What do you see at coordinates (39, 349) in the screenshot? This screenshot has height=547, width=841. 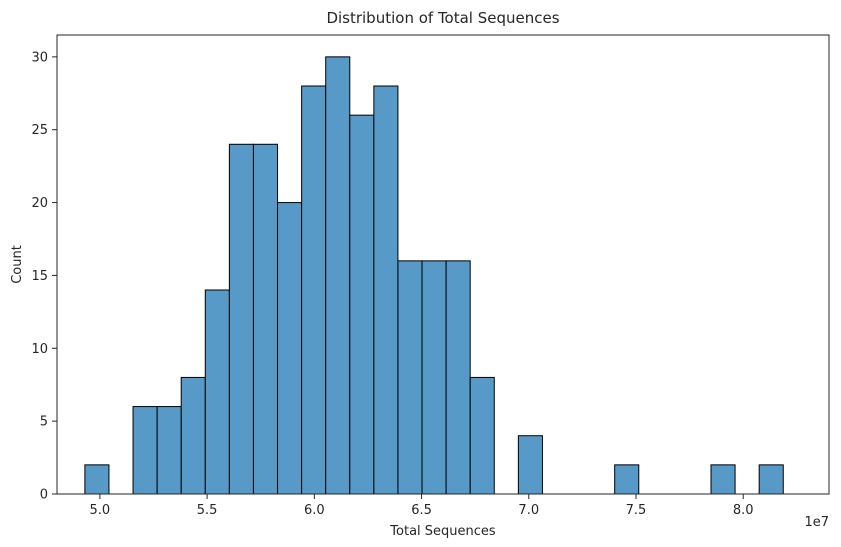 I see `y-tick-label: 10` at bounding box center [39, 349].